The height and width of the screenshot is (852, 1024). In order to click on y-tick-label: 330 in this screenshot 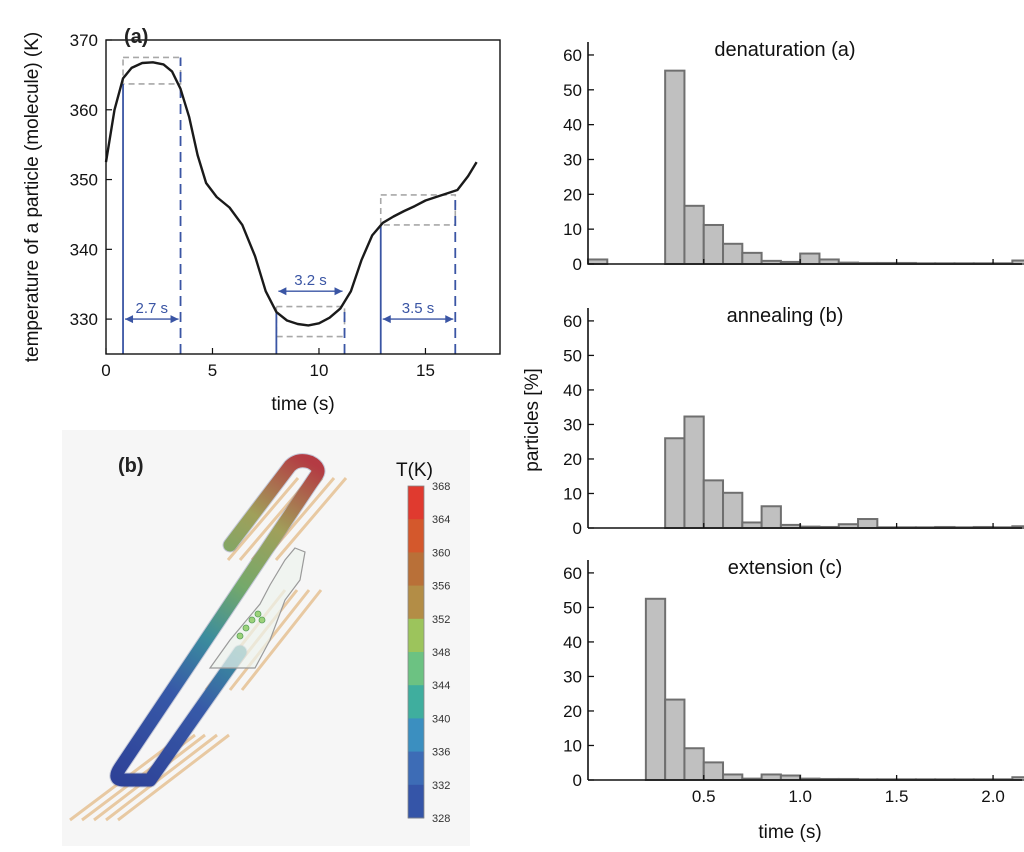, I will do `click(84, 319)`.